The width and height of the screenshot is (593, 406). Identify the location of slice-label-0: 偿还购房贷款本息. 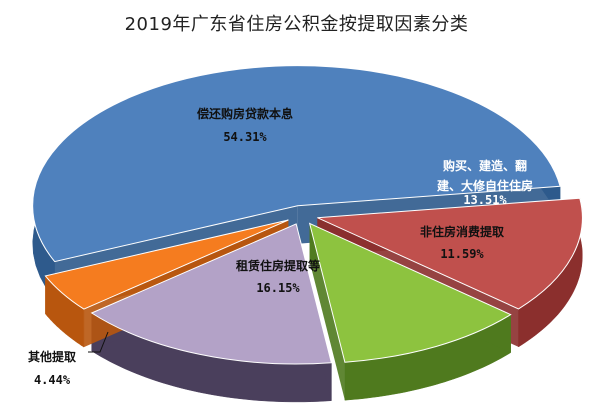
(245, 113).